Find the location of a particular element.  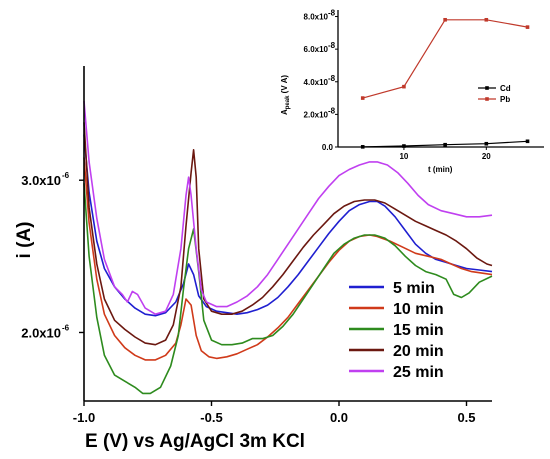

inset-x-tick-label: 10 is located at coordinates (403, 156).